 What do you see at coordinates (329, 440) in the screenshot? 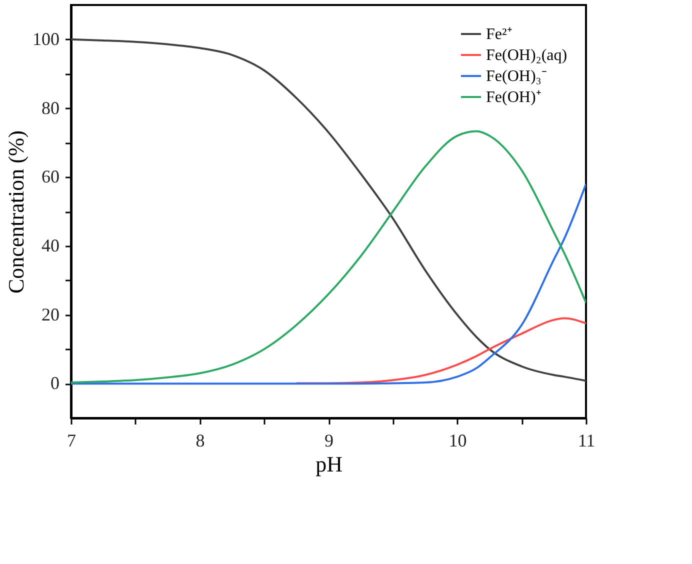
I see `x-tick-label: 9` at bounding box center [329, 440].